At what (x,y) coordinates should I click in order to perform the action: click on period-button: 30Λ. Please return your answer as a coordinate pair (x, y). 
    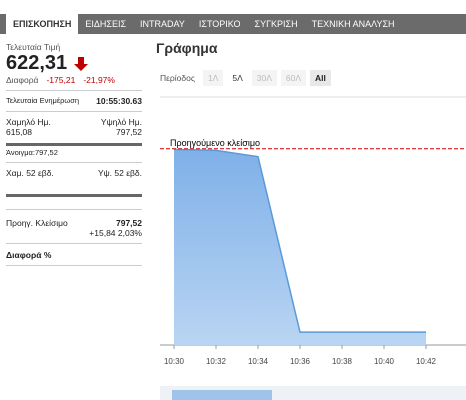
    Looking at the image, I should click on (264, 78).